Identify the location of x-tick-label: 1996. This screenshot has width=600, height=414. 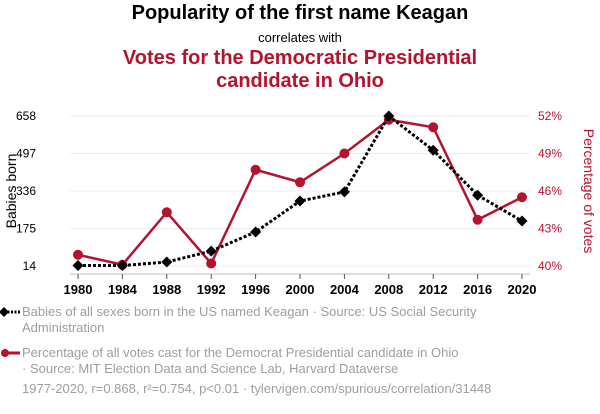
(255, 289).